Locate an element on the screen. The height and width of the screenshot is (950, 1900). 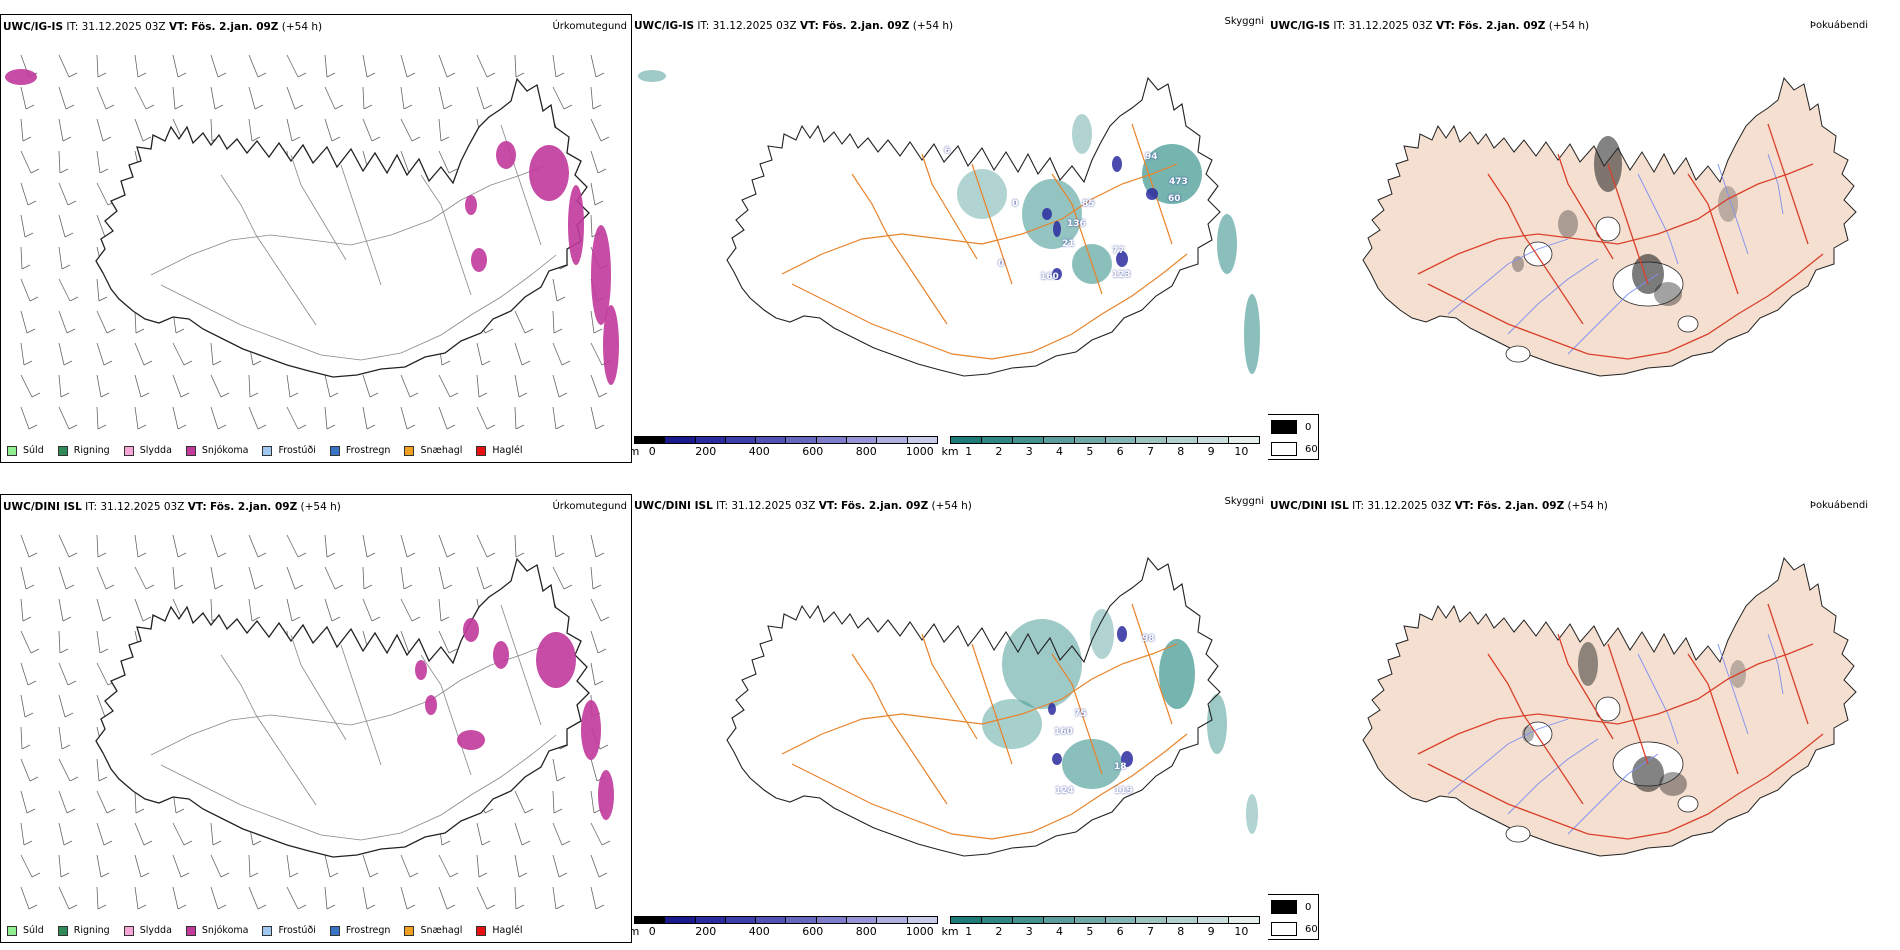
vt-label: VT: is located at coordinates (1464, 506).